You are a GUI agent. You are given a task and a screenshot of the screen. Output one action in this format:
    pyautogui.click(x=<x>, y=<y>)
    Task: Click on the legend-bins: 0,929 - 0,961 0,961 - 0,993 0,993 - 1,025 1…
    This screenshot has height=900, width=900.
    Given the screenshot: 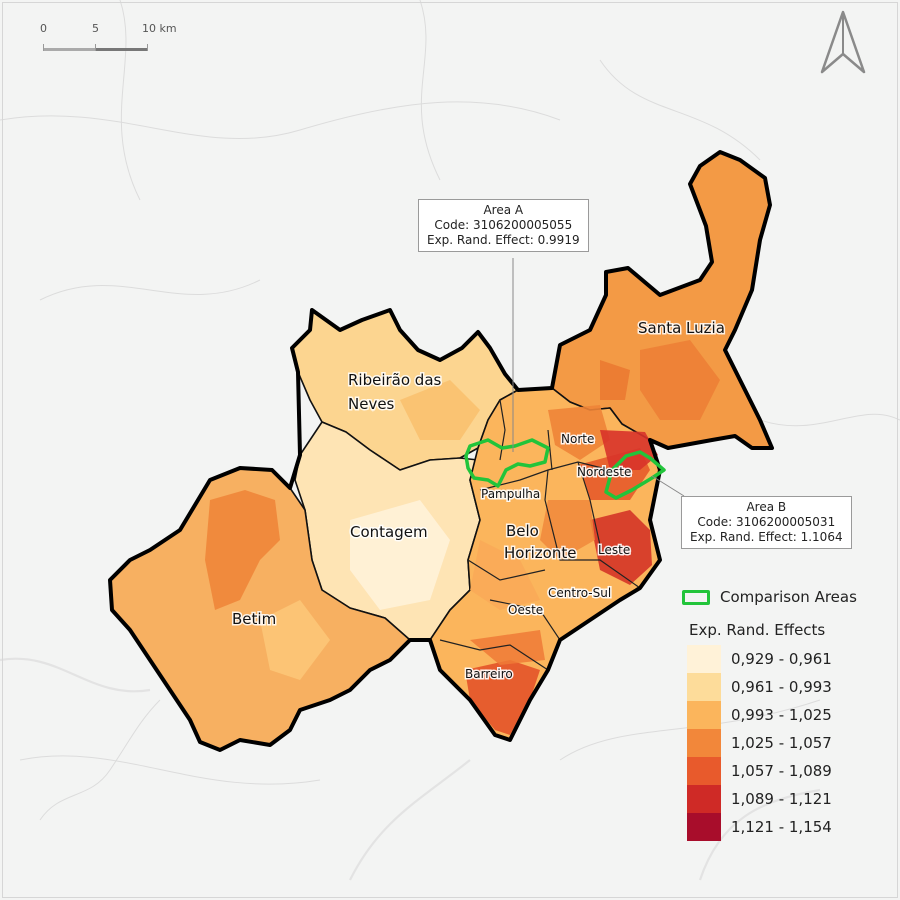 What is the action you would take?
    pyautogui.click(x=784, y=743)
    